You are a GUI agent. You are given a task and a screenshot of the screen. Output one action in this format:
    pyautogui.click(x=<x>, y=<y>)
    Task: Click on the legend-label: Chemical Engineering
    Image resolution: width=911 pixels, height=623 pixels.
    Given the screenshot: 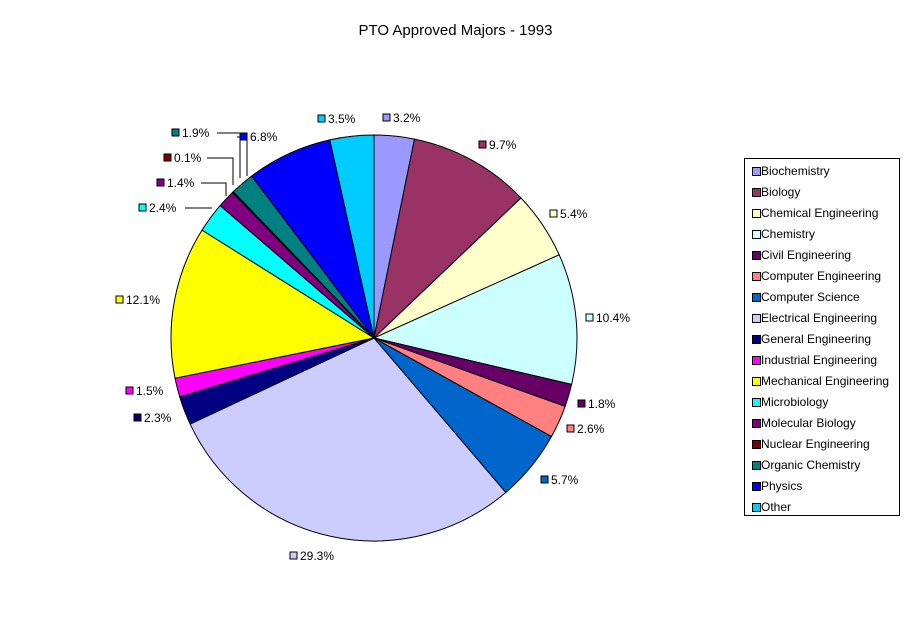 What is the action you would take?
    pyautogui.click(x=820, y=213)
    